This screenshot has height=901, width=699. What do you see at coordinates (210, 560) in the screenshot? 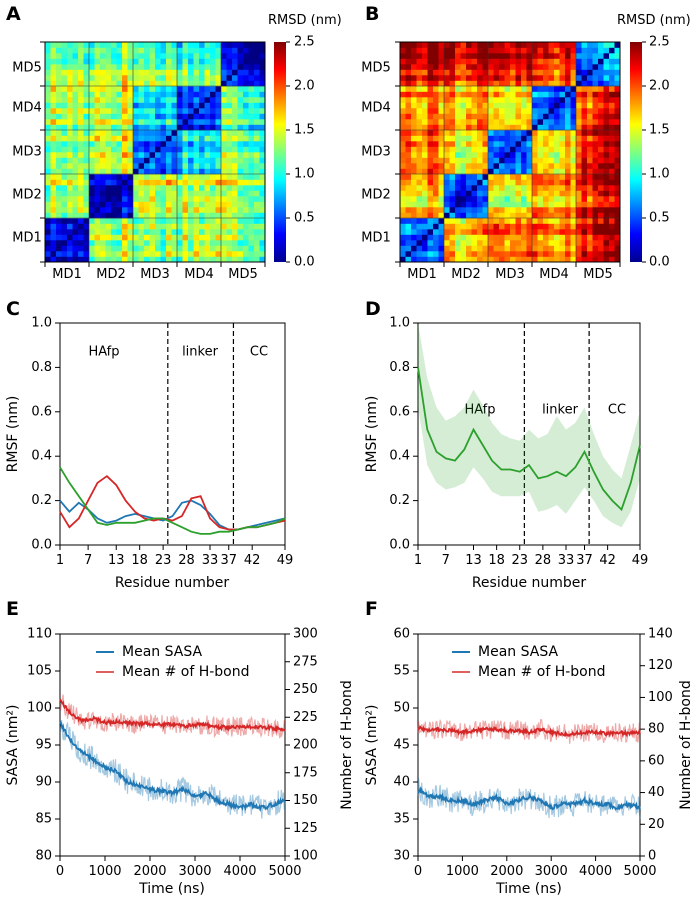
I see `x-tick-label: 33` at bounding box center [210, 560].